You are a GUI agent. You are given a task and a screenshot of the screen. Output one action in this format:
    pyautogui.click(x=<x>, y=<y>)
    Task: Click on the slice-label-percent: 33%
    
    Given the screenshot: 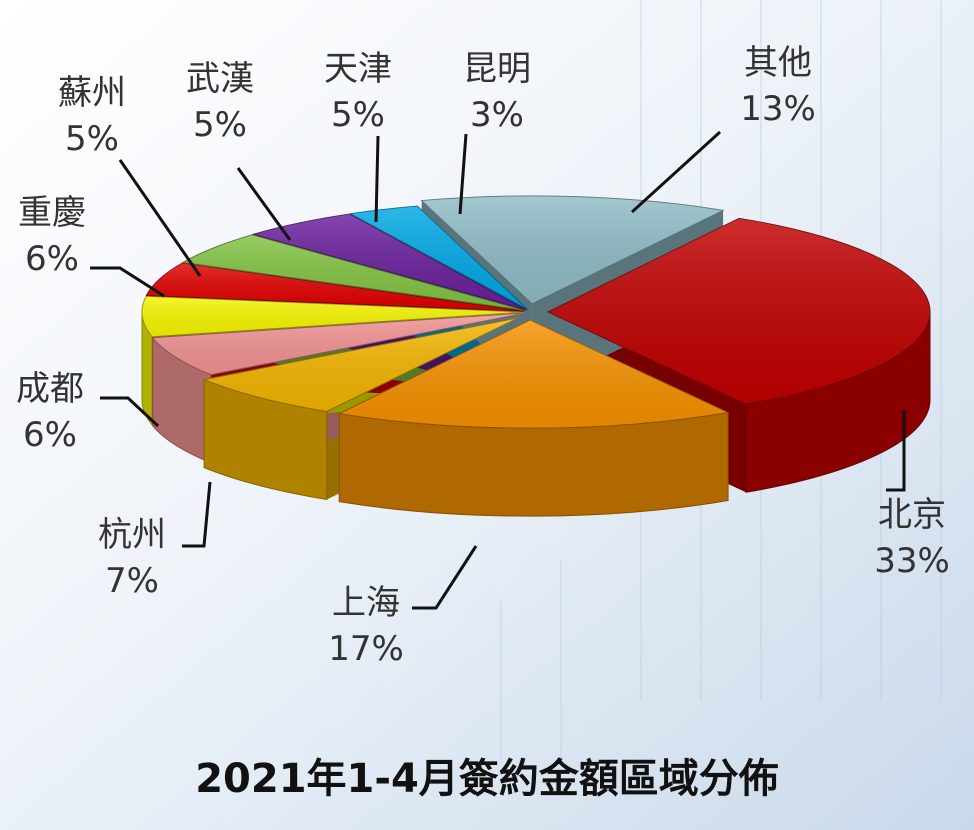 What is the action you would take?
    pyautogui.click(x=912, y=561)
    